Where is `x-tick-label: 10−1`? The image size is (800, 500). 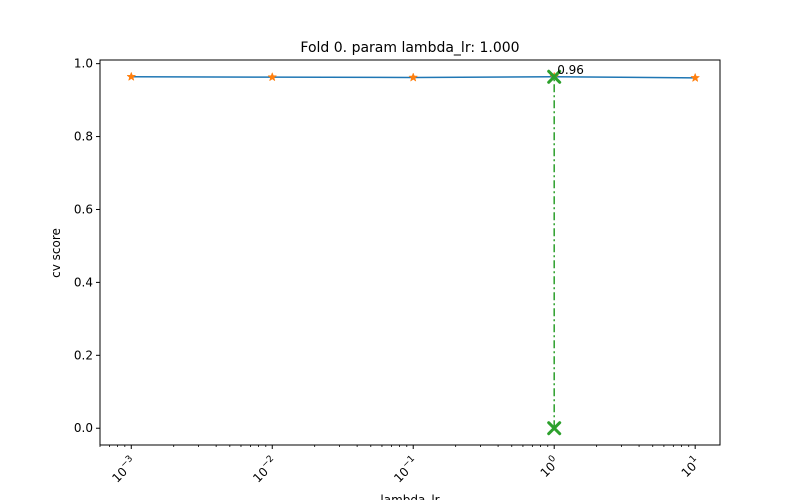
x-tick-label: 10−1 is located at coordinates (406, 470).